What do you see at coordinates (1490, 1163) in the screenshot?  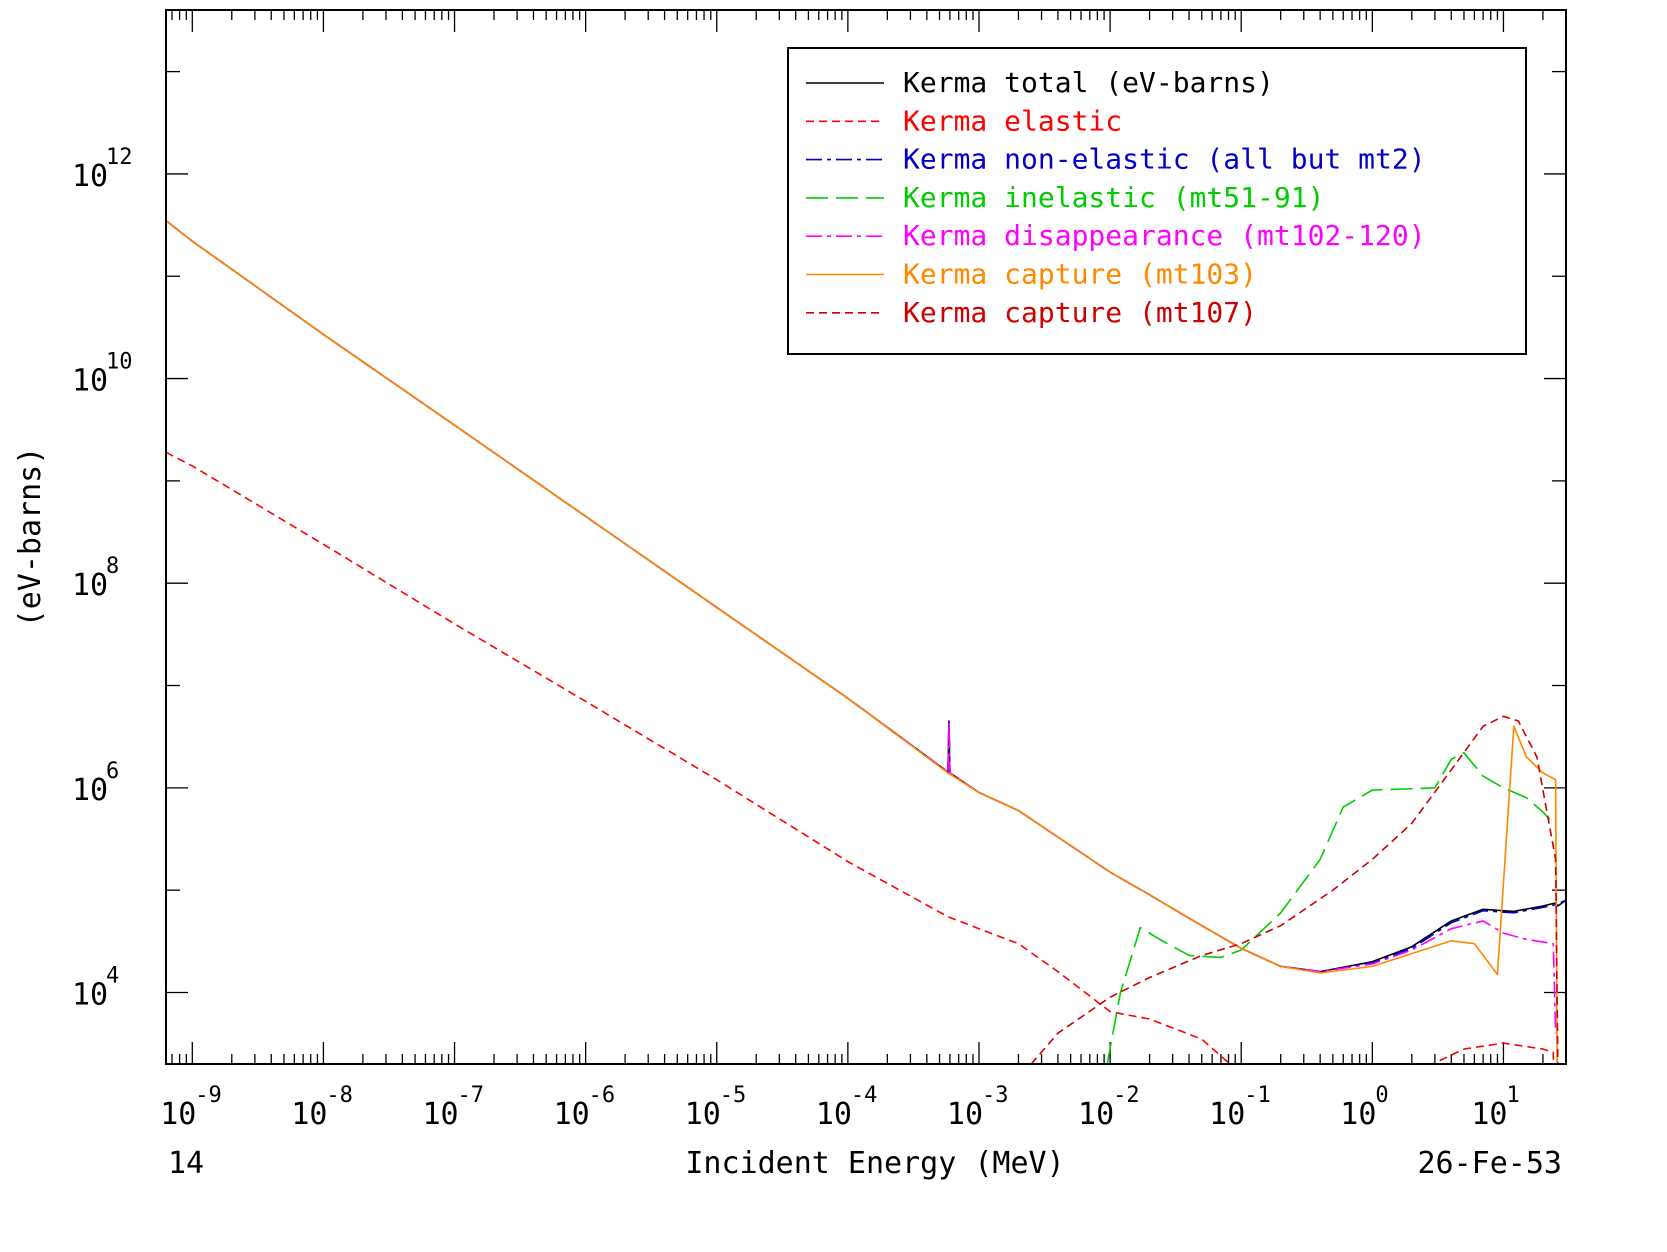 I see `footer-right-label: 26-Fe-53` at bounding box center [1490, 1163].